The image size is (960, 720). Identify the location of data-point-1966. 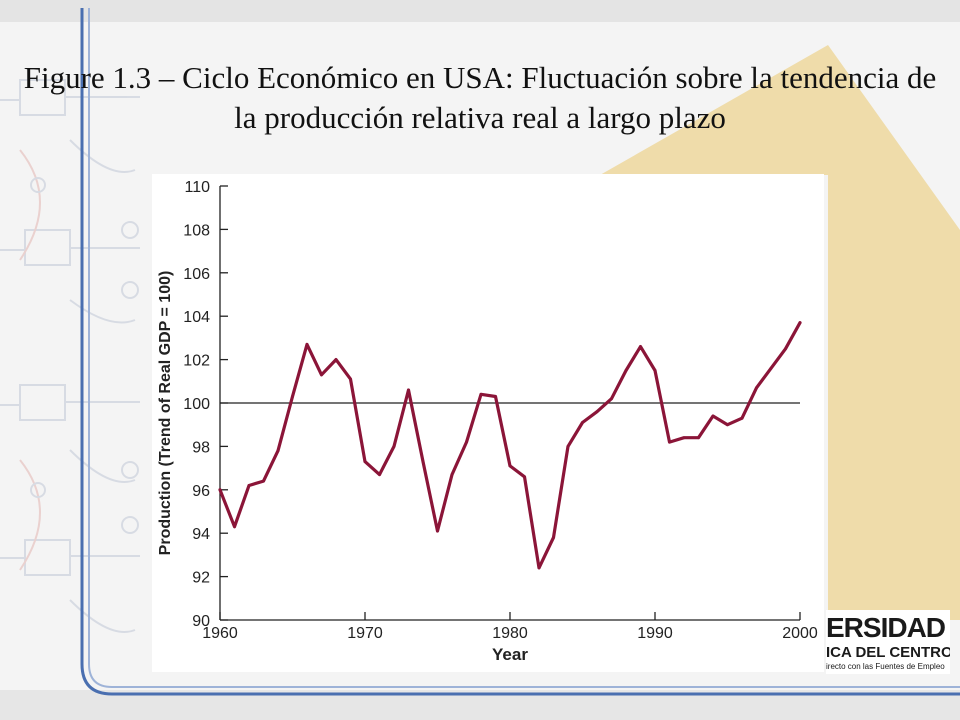
(307, 344).